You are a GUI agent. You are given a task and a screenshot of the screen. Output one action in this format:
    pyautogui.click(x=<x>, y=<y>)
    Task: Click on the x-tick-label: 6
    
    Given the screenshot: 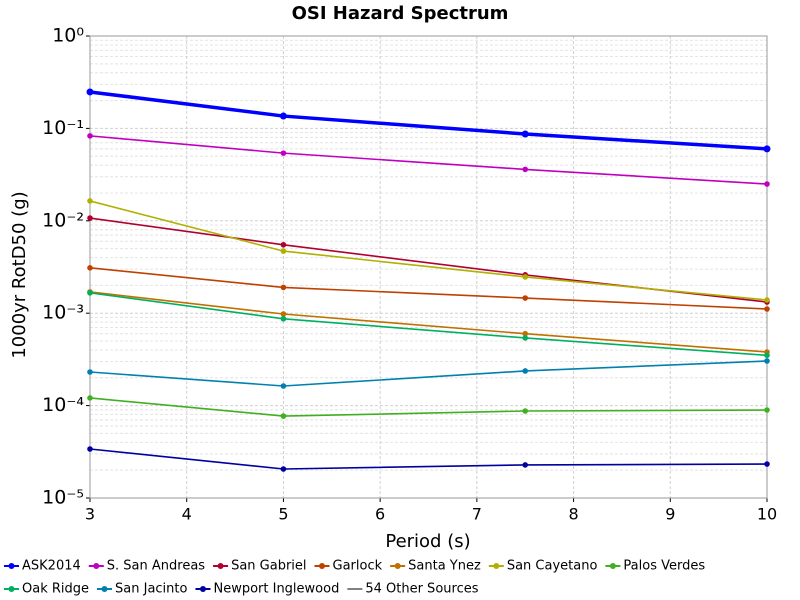 What is the action you would take?
    pyautogui.click(x=380, y=514)
    